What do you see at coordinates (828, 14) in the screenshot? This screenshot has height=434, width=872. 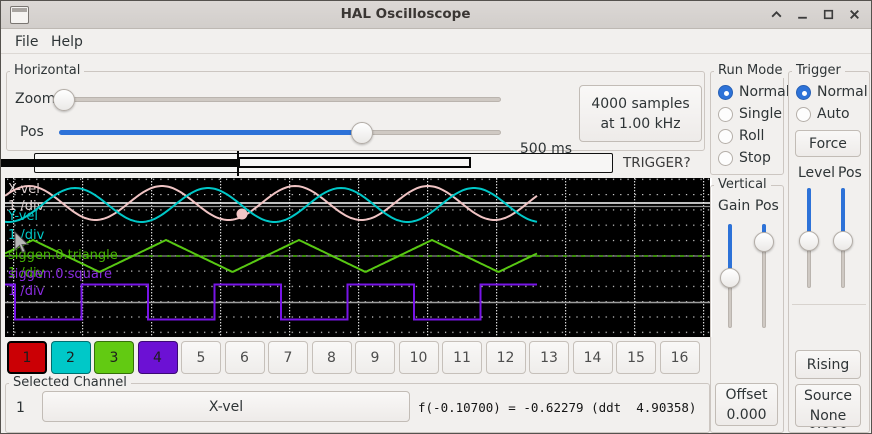 I see `maximize-button` at bounding box center [828, 14].